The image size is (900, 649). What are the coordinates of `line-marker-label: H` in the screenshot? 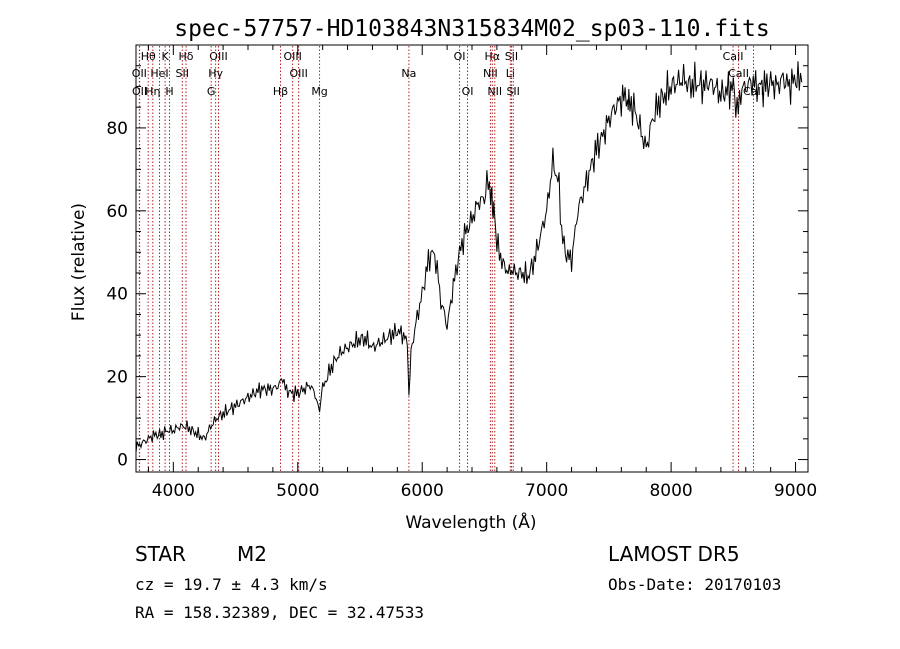 It's located at (169, 91).